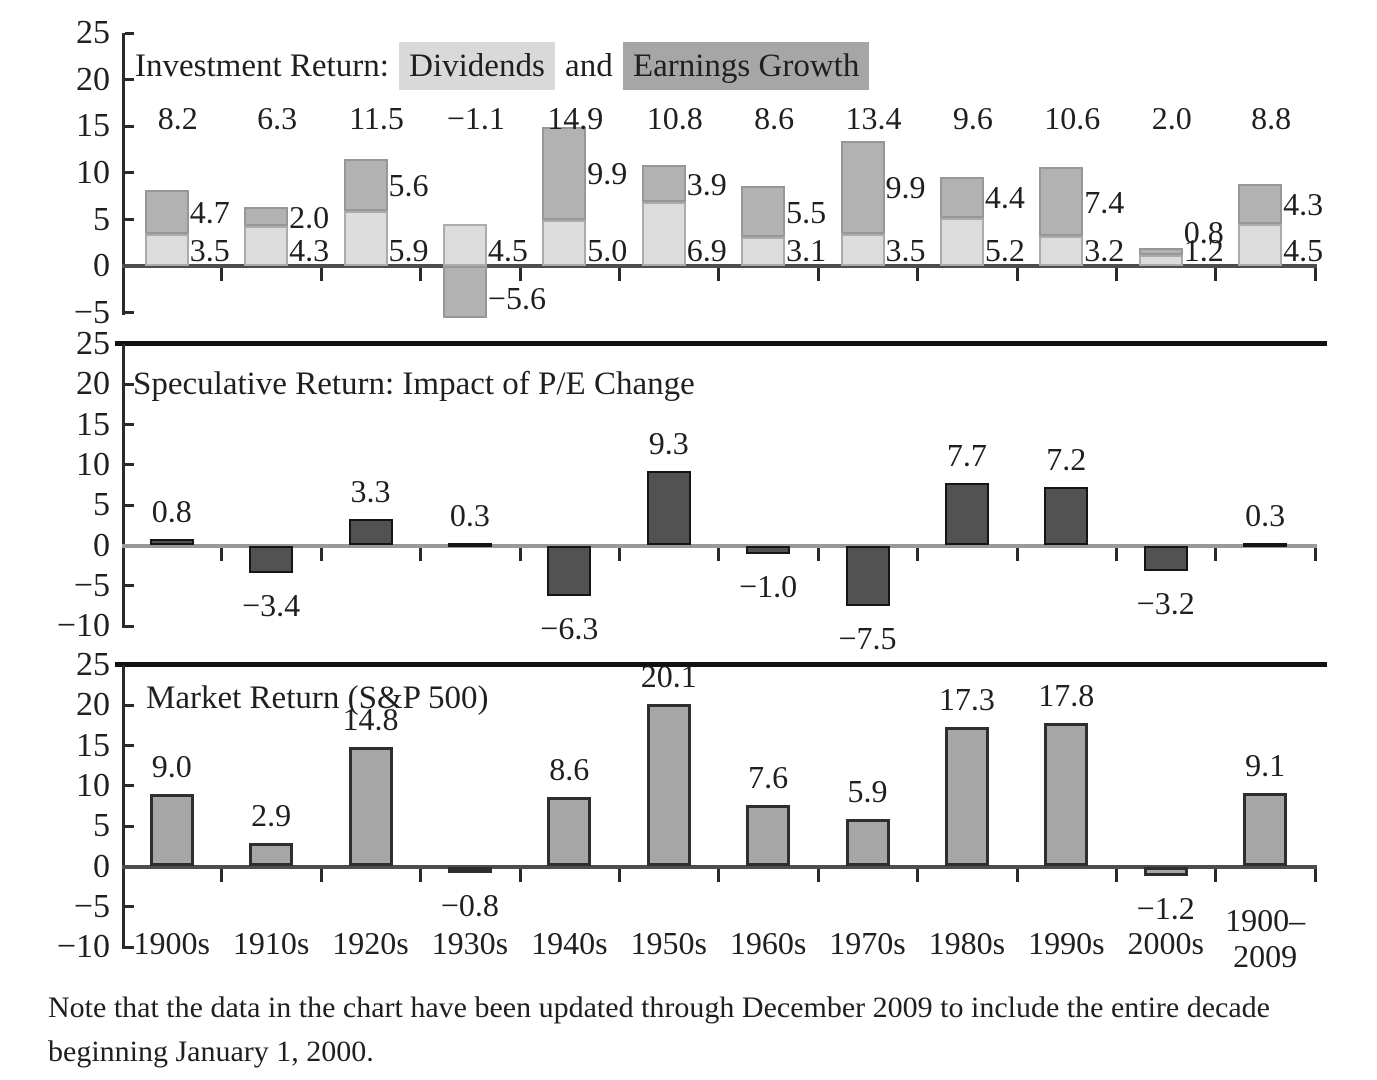  What do you see at coordinates (905, 250) in the screenshot?
I see `dividends-label: 3.5` at bounding box center [905, 250].